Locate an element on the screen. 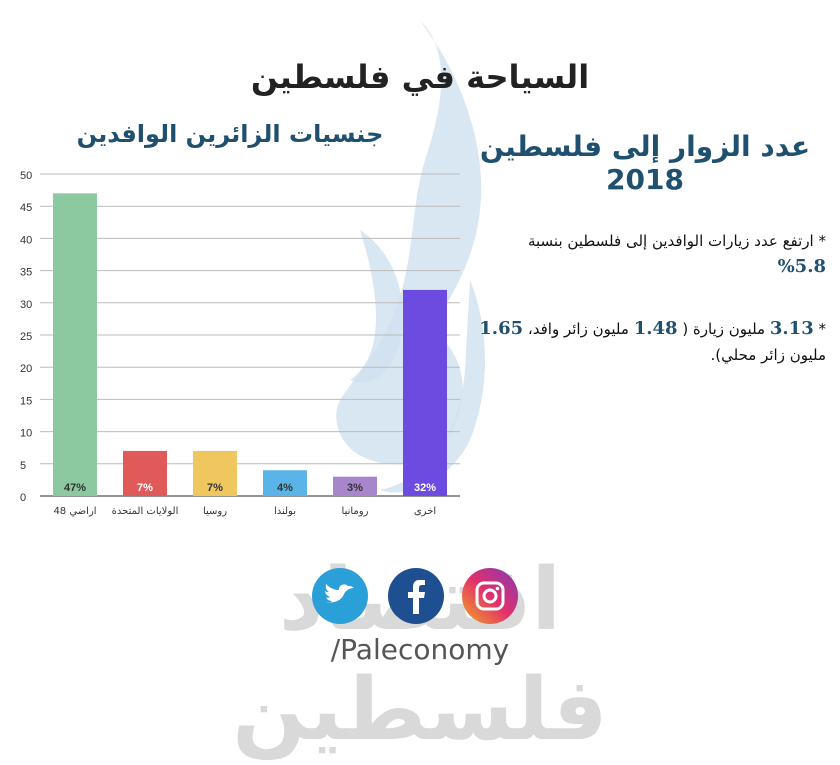  stat-visits-value: 3.13 is located at coordinates (791, 328).